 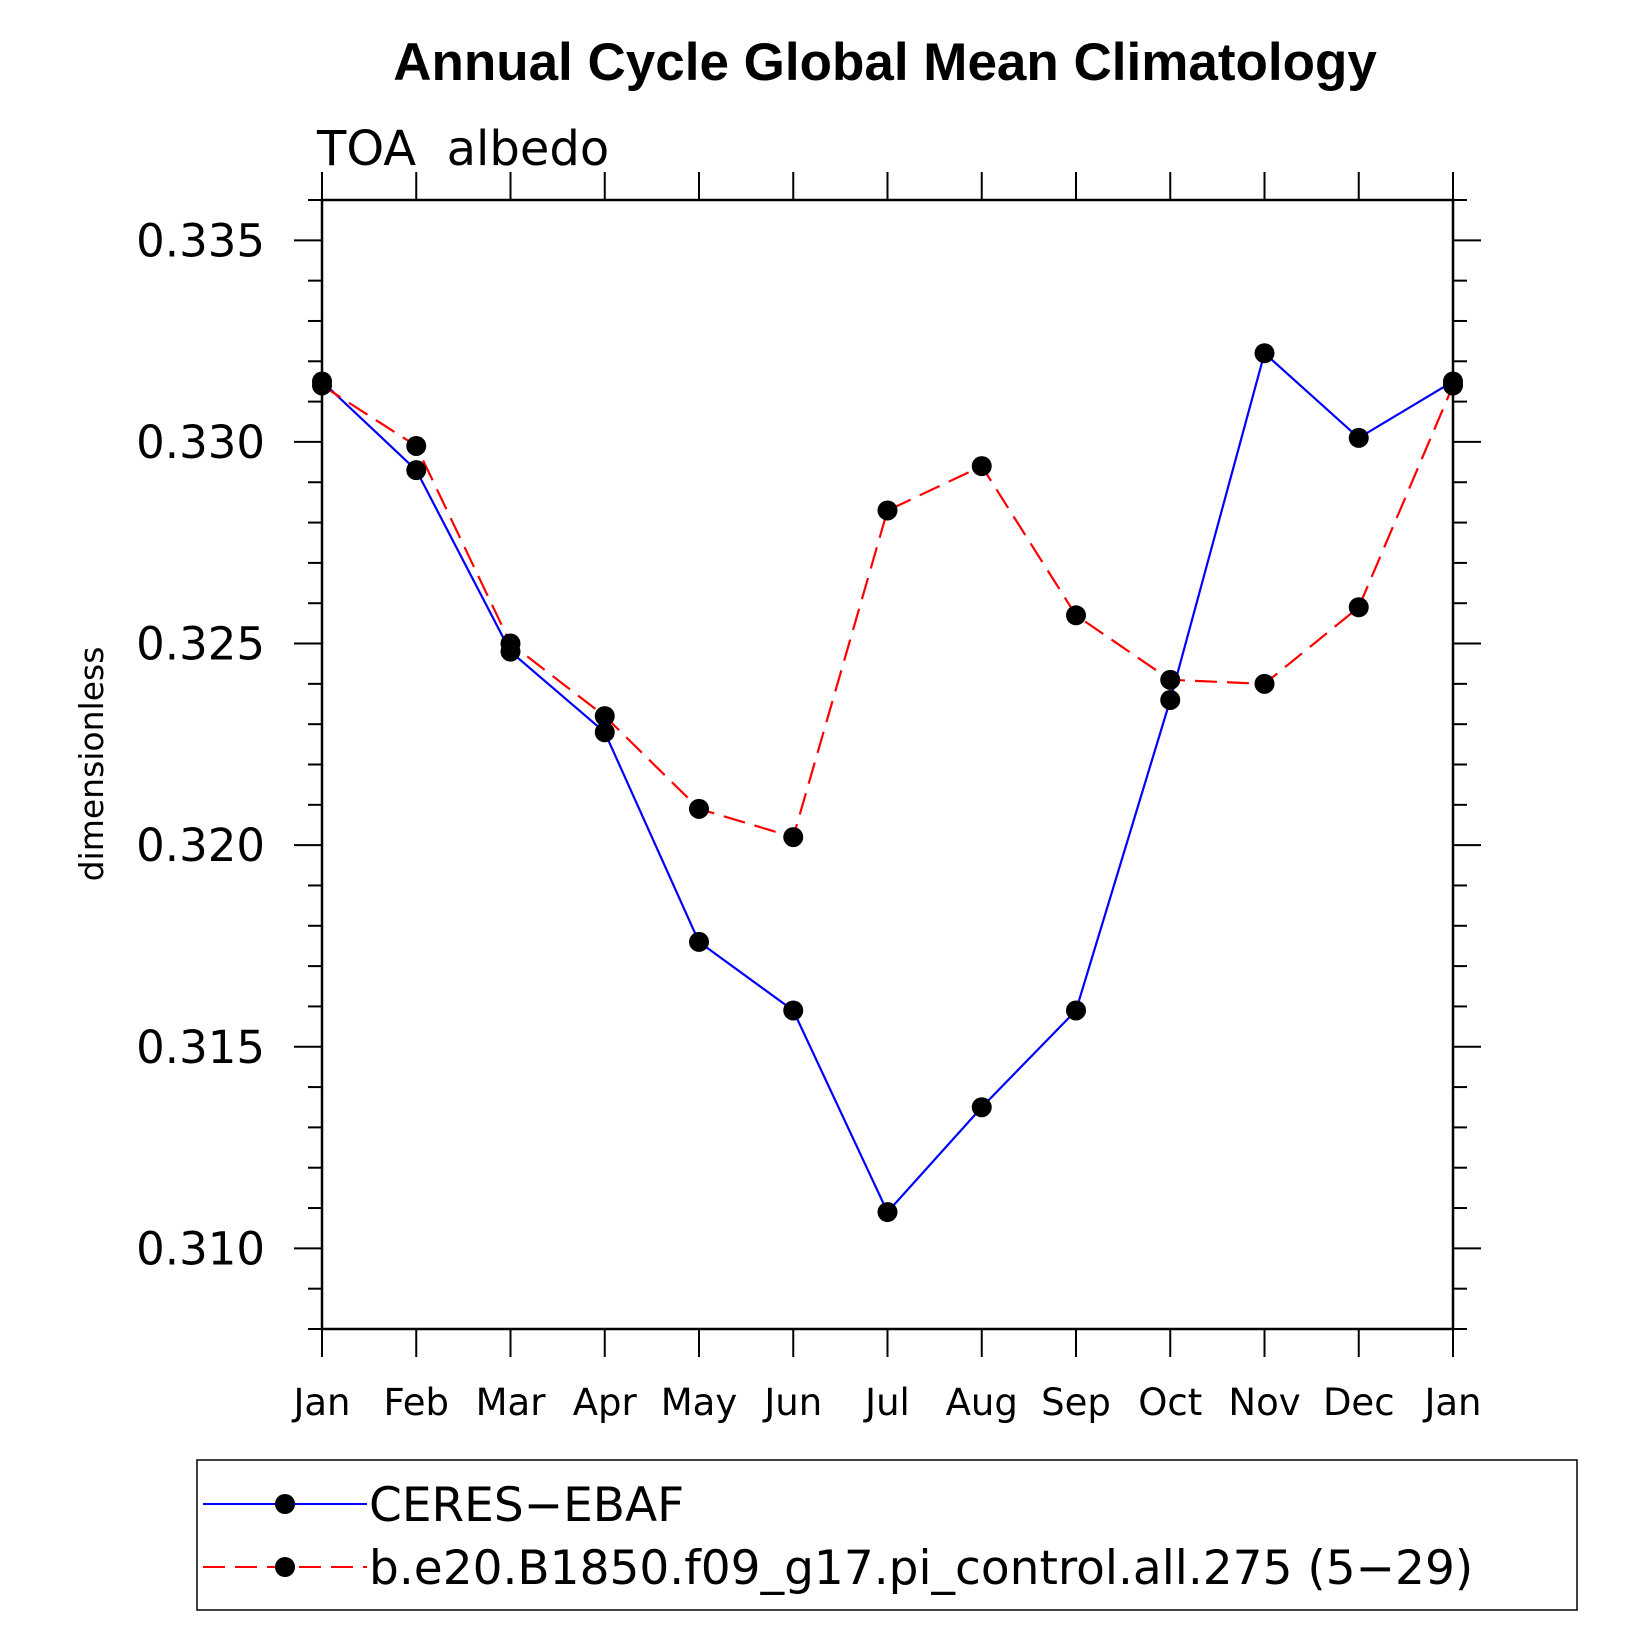 What do you see at coordinates (285, 1567) in the screenshot?
I see `legend-marker-model` at bounding box center [285, 1567].